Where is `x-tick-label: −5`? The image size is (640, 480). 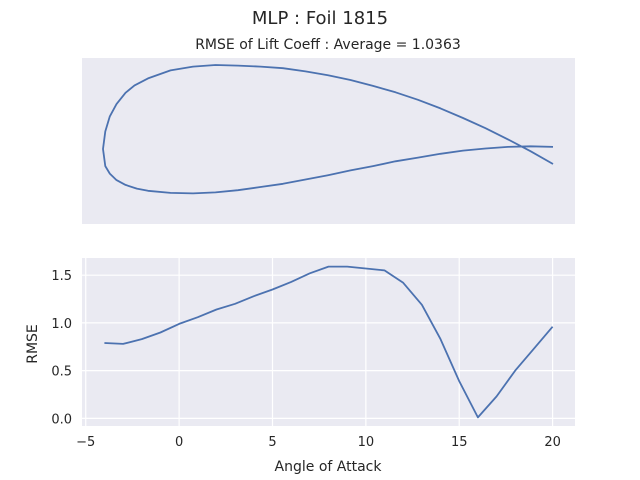
x-tick-label: −5 is located at coordinates (85, 442).